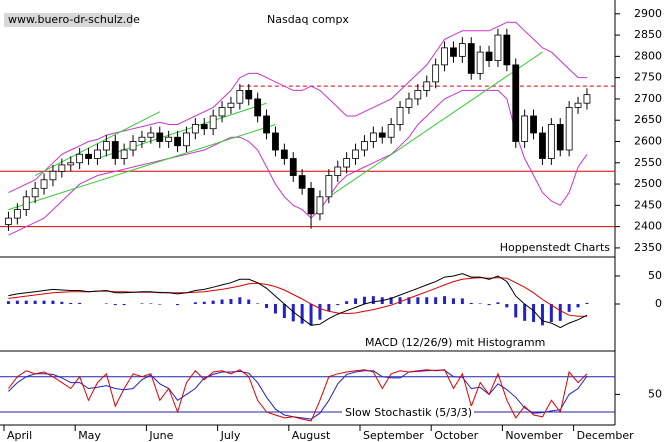 The image size is (671, 442). Describe the element at coordinates (655, 275) in the screenshot. I see `y-tick-label: 50` at that location.